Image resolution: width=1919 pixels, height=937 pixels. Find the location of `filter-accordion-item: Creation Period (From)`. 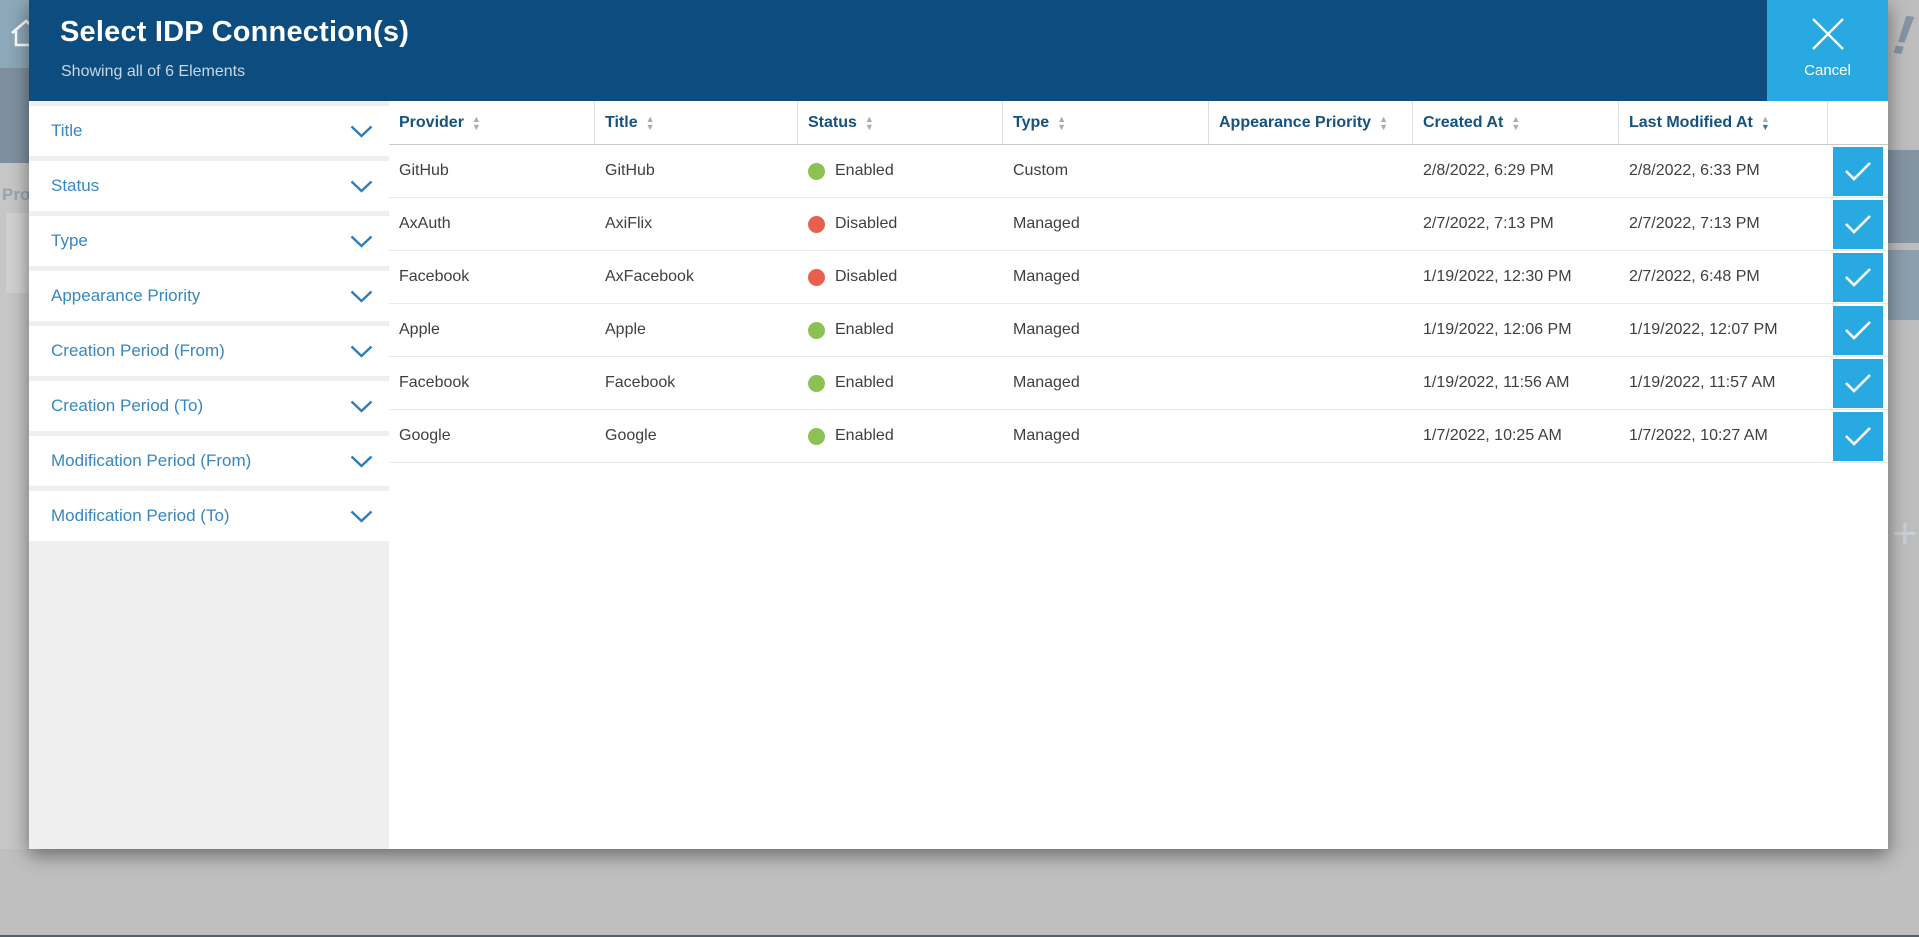

filter-accordion-item: Creation Period (From) is located at coordinates (209, 351).